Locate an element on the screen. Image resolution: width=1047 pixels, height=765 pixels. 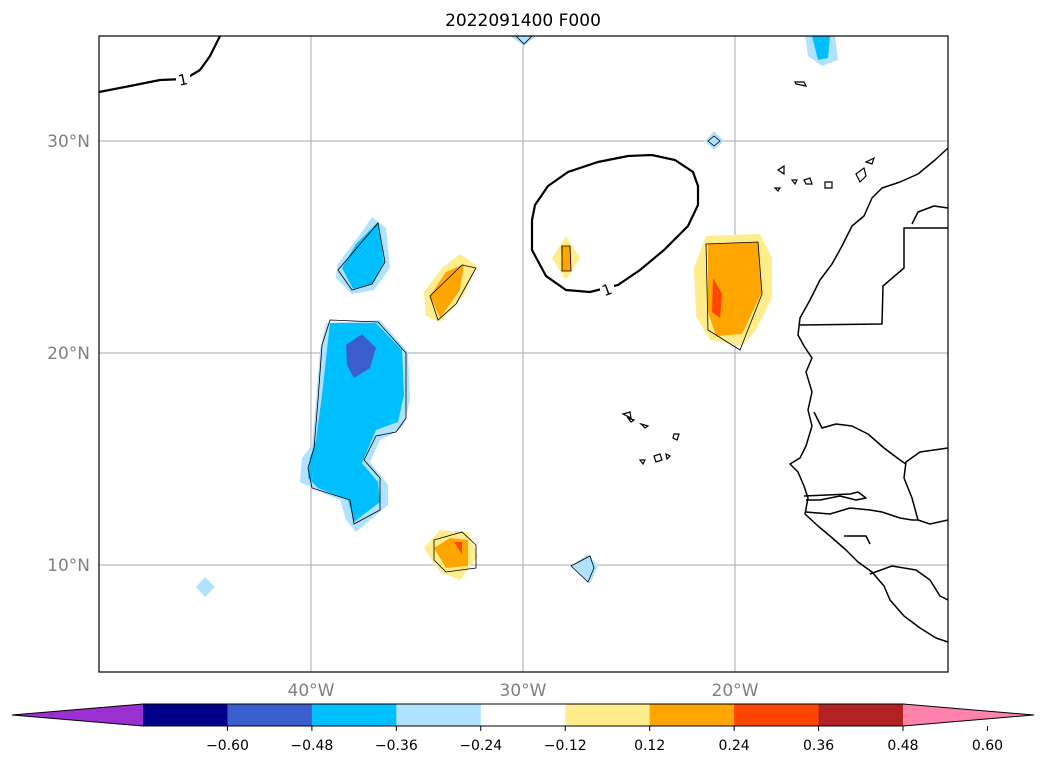
colorbar-tick-label: 0.12 is located at coordinates (649, 746).